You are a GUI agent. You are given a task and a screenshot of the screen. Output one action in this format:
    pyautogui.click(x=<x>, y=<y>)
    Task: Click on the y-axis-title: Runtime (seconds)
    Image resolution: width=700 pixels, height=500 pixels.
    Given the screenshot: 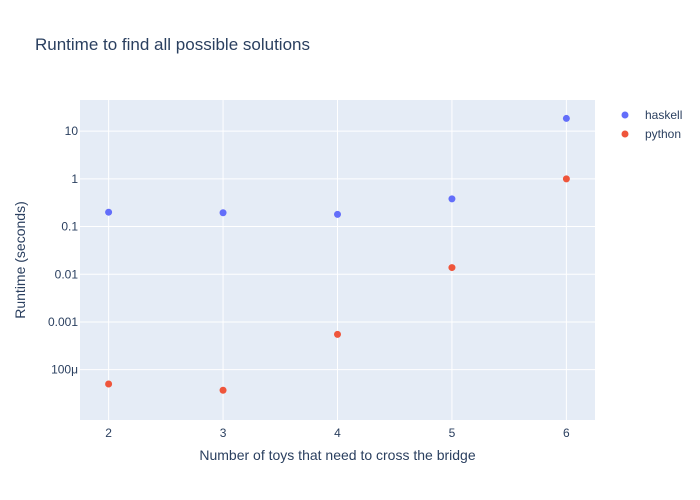 What is the action you would take?
    pyautogui.click(x=20, y=260)
    